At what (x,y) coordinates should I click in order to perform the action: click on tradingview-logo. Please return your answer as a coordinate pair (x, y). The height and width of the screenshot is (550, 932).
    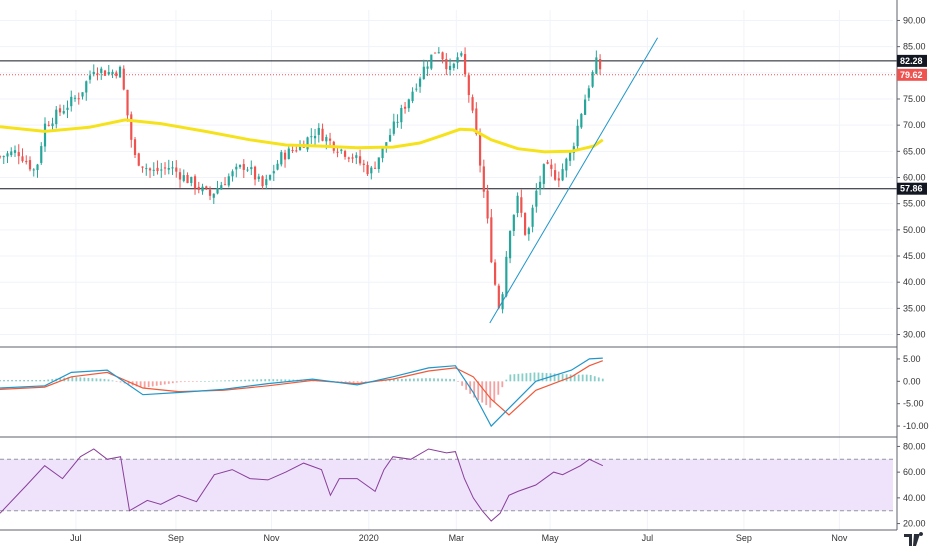
    Looking at the image, I should click on (914, 539).